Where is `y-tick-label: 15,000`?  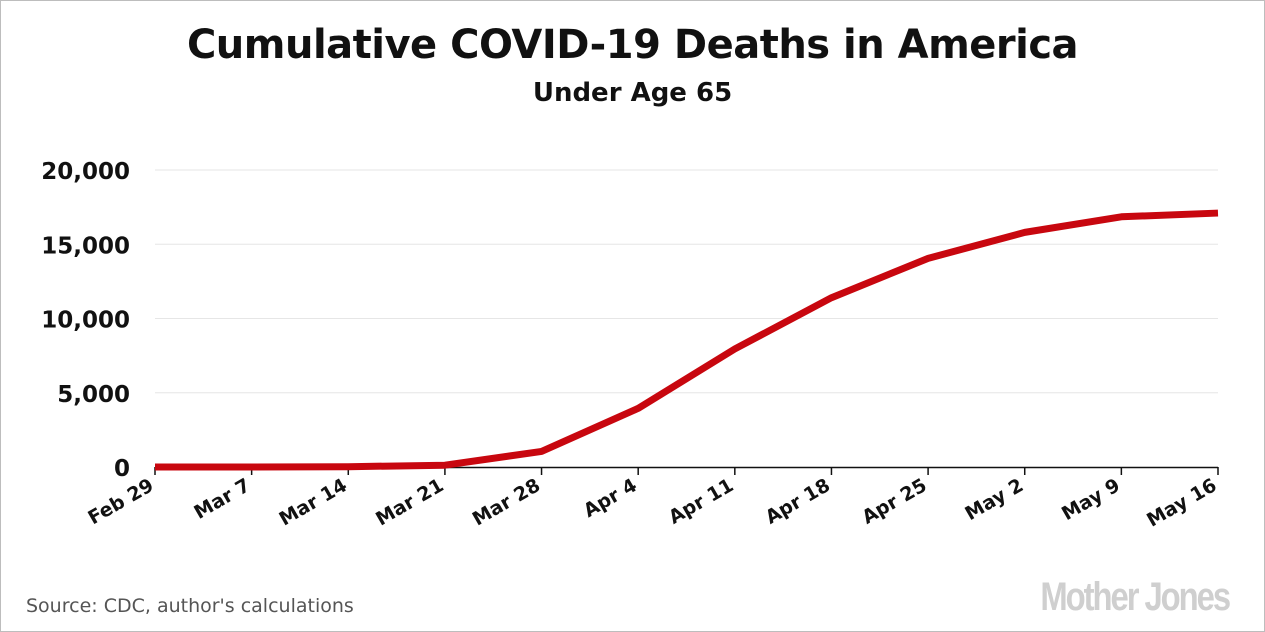
y-tick-label: 15,000 is located at coordinates (85, 246).